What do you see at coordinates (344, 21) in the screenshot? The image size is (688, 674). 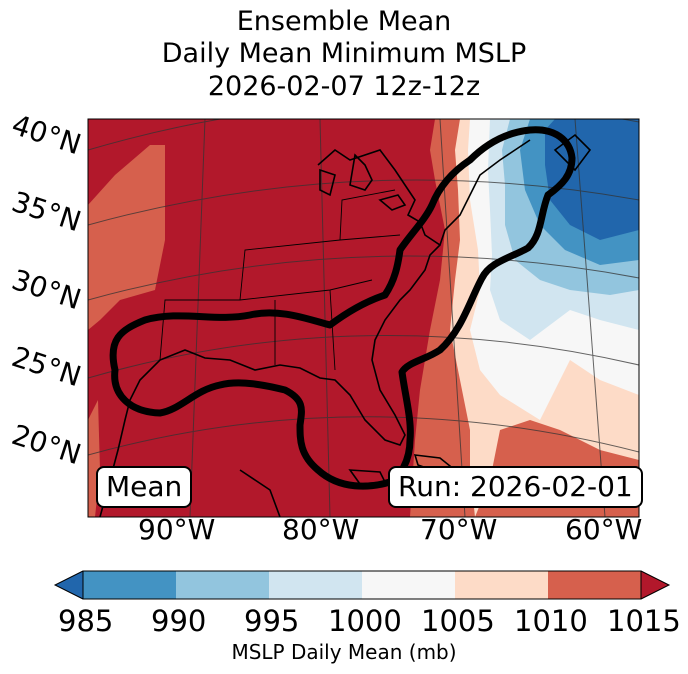 I see `title-line-1: Ensemble Mean` at bounding box center [344, 21].